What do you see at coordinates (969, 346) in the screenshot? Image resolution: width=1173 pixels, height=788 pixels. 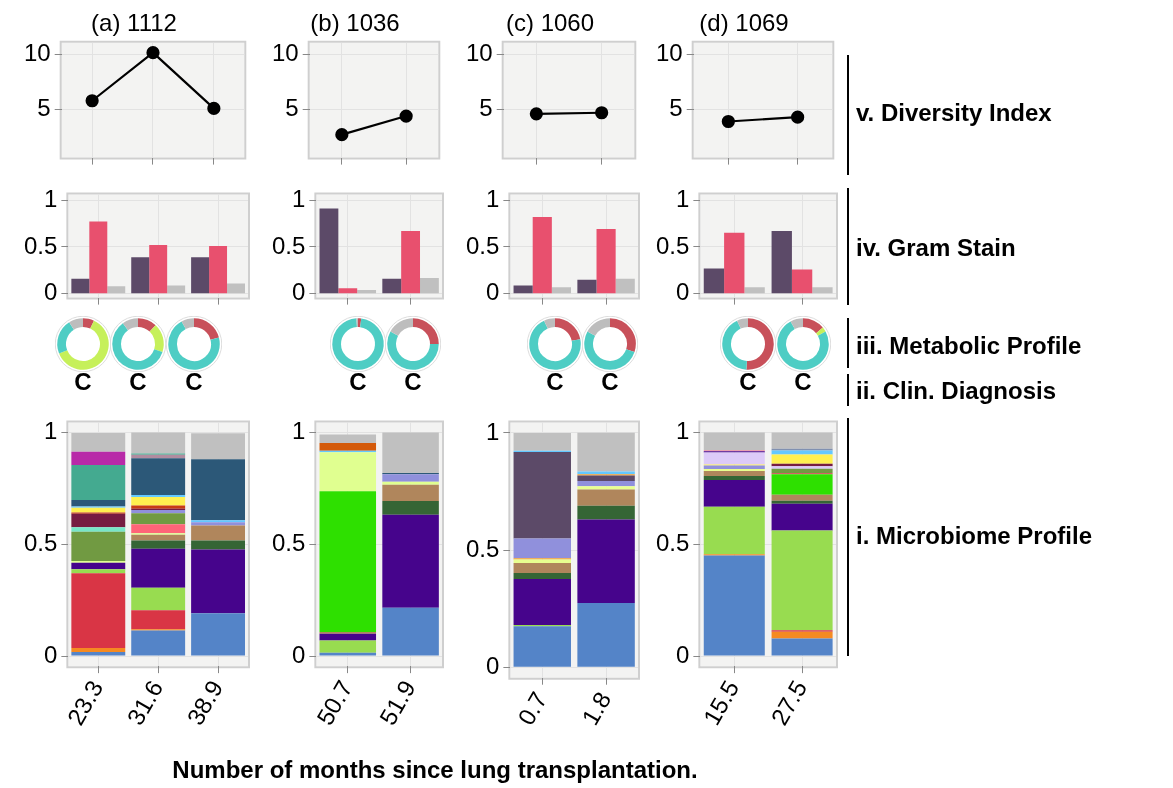 I see `text: iii. Metabolic Profile` at bounding box center [969, 346].